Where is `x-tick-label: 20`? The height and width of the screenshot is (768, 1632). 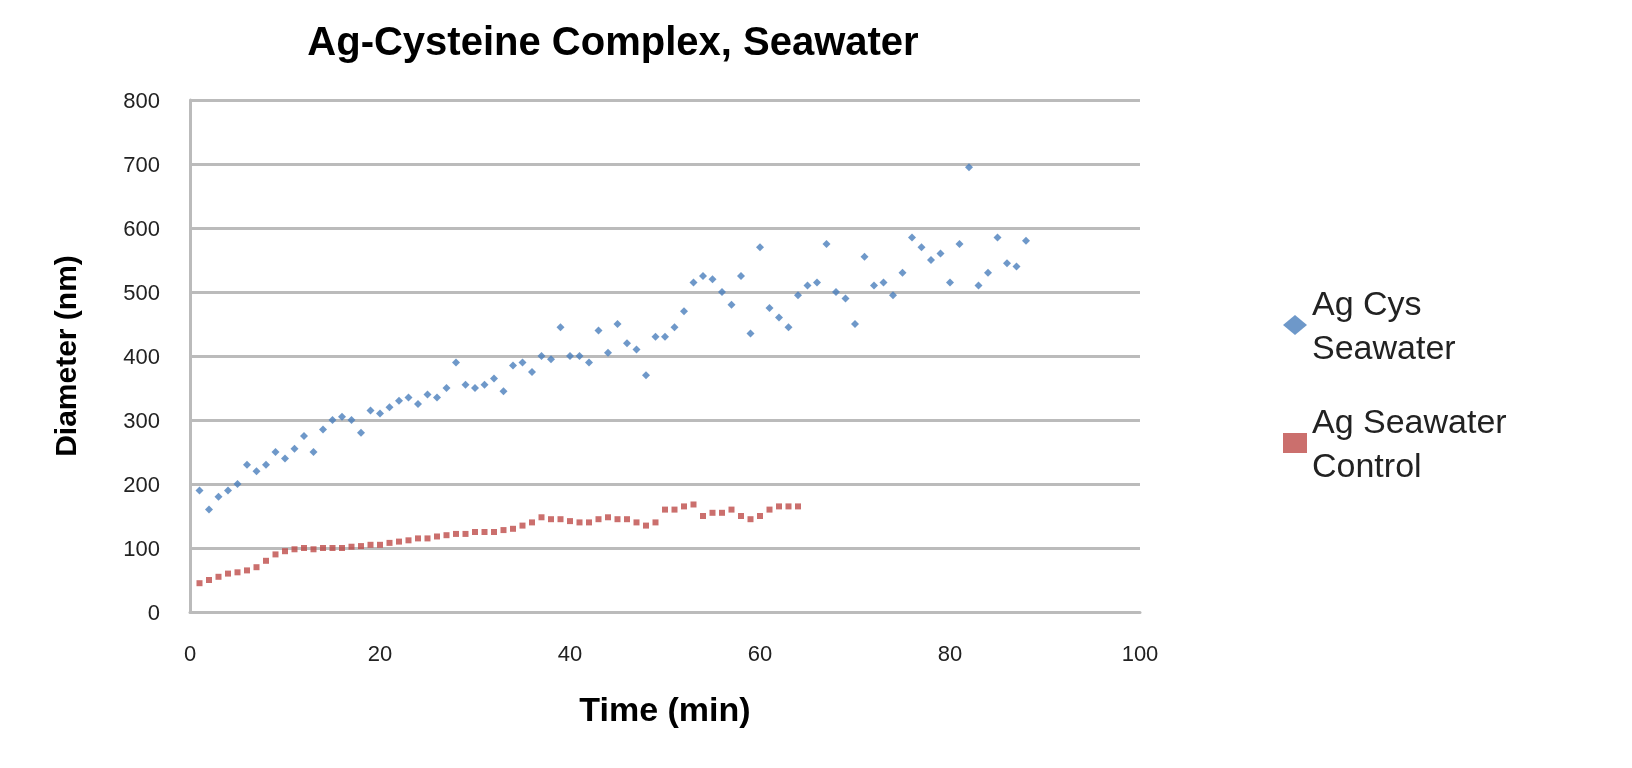
x-tick-label: 20 is located at coordinates (380, 653).